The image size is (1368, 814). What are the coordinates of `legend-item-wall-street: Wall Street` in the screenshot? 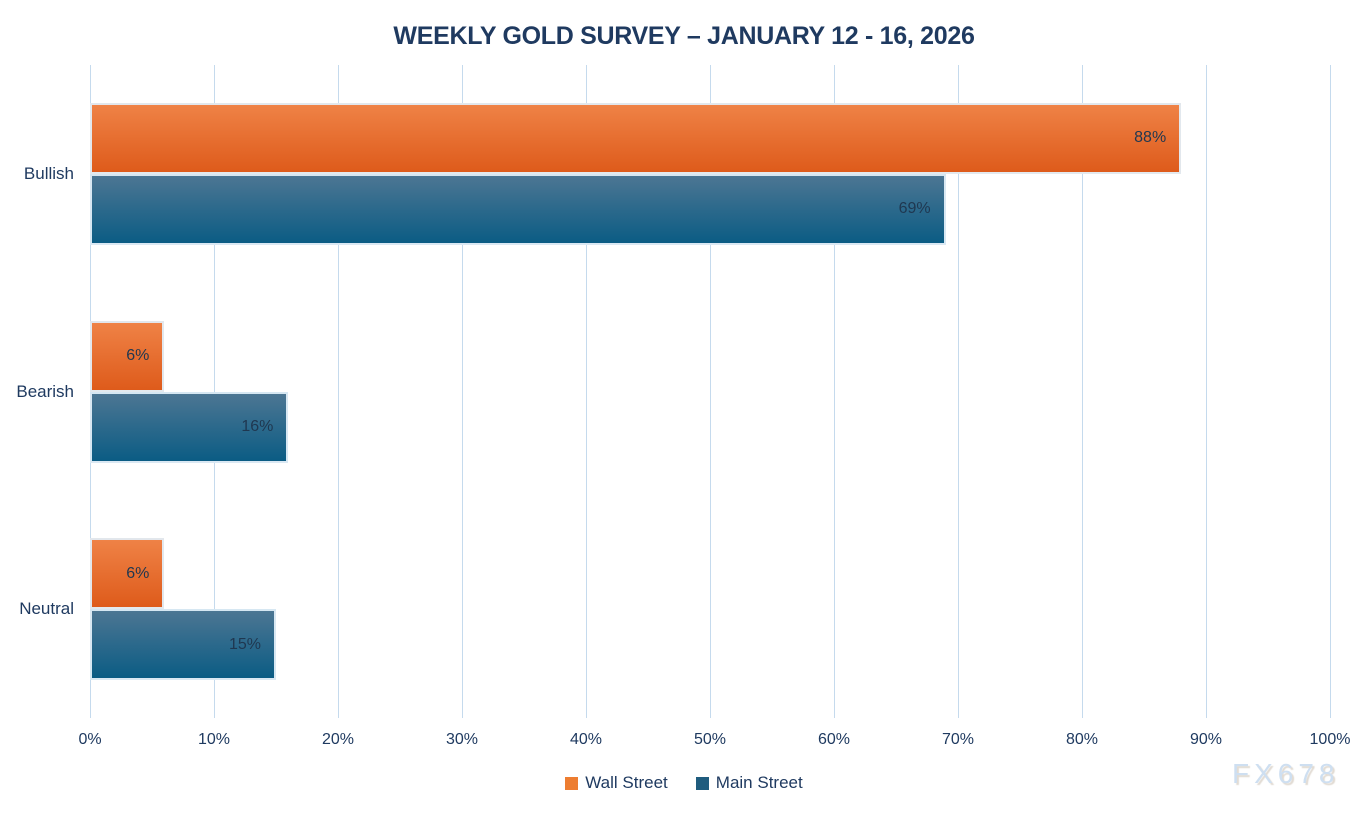 It's located at (616, 783).